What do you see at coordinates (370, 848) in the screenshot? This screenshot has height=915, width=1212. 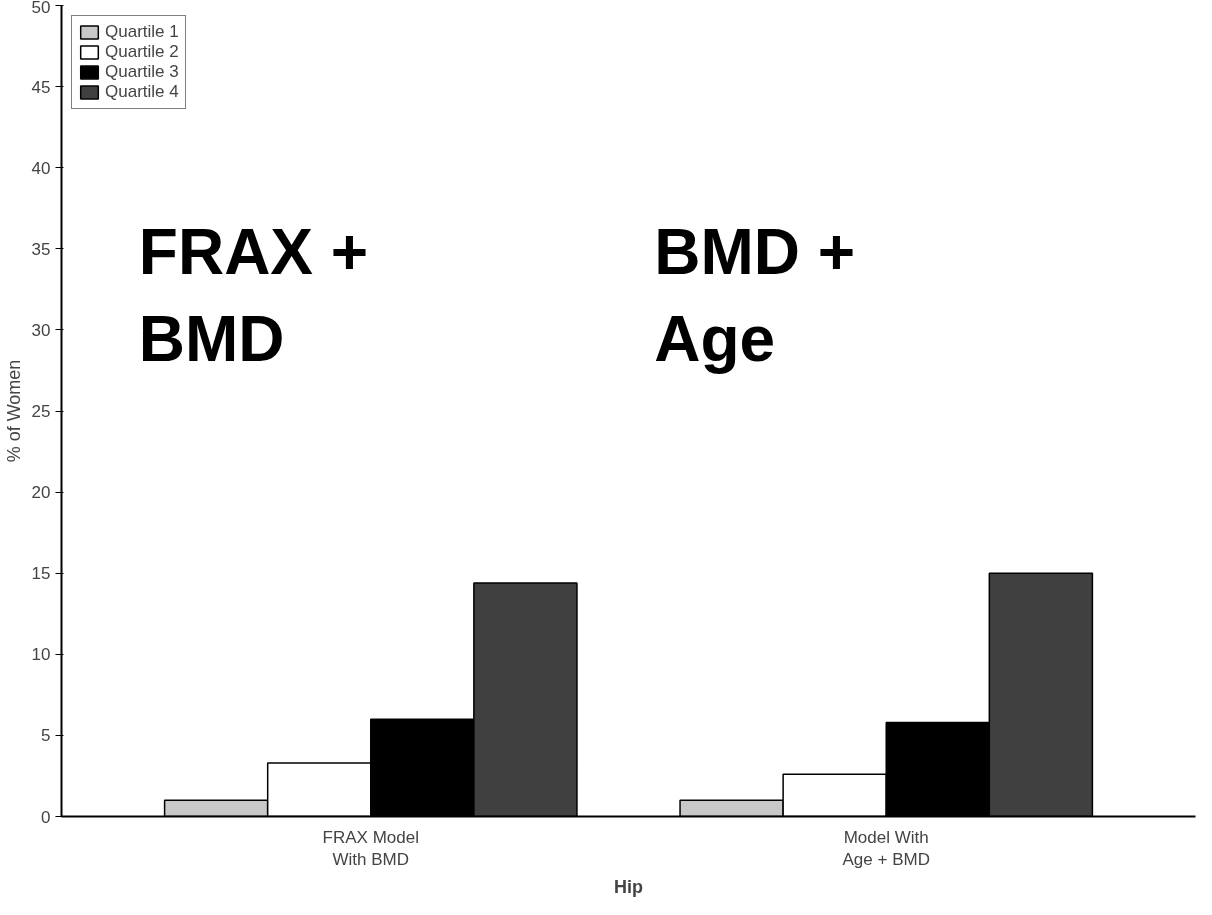 I see `x-tick-label: FRAX Model With BMD` at bounding box center [370, 848].